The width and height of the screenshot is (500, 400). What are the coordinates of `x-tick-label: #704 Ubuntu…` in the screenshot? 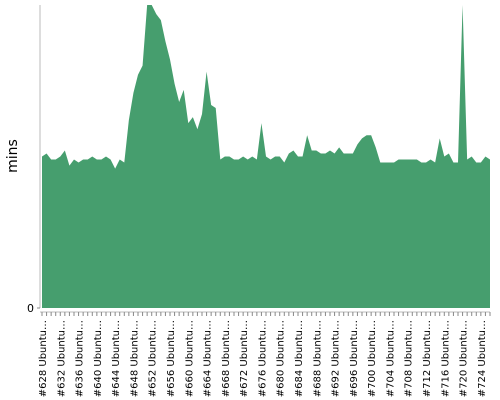 It's located at (390, 358).